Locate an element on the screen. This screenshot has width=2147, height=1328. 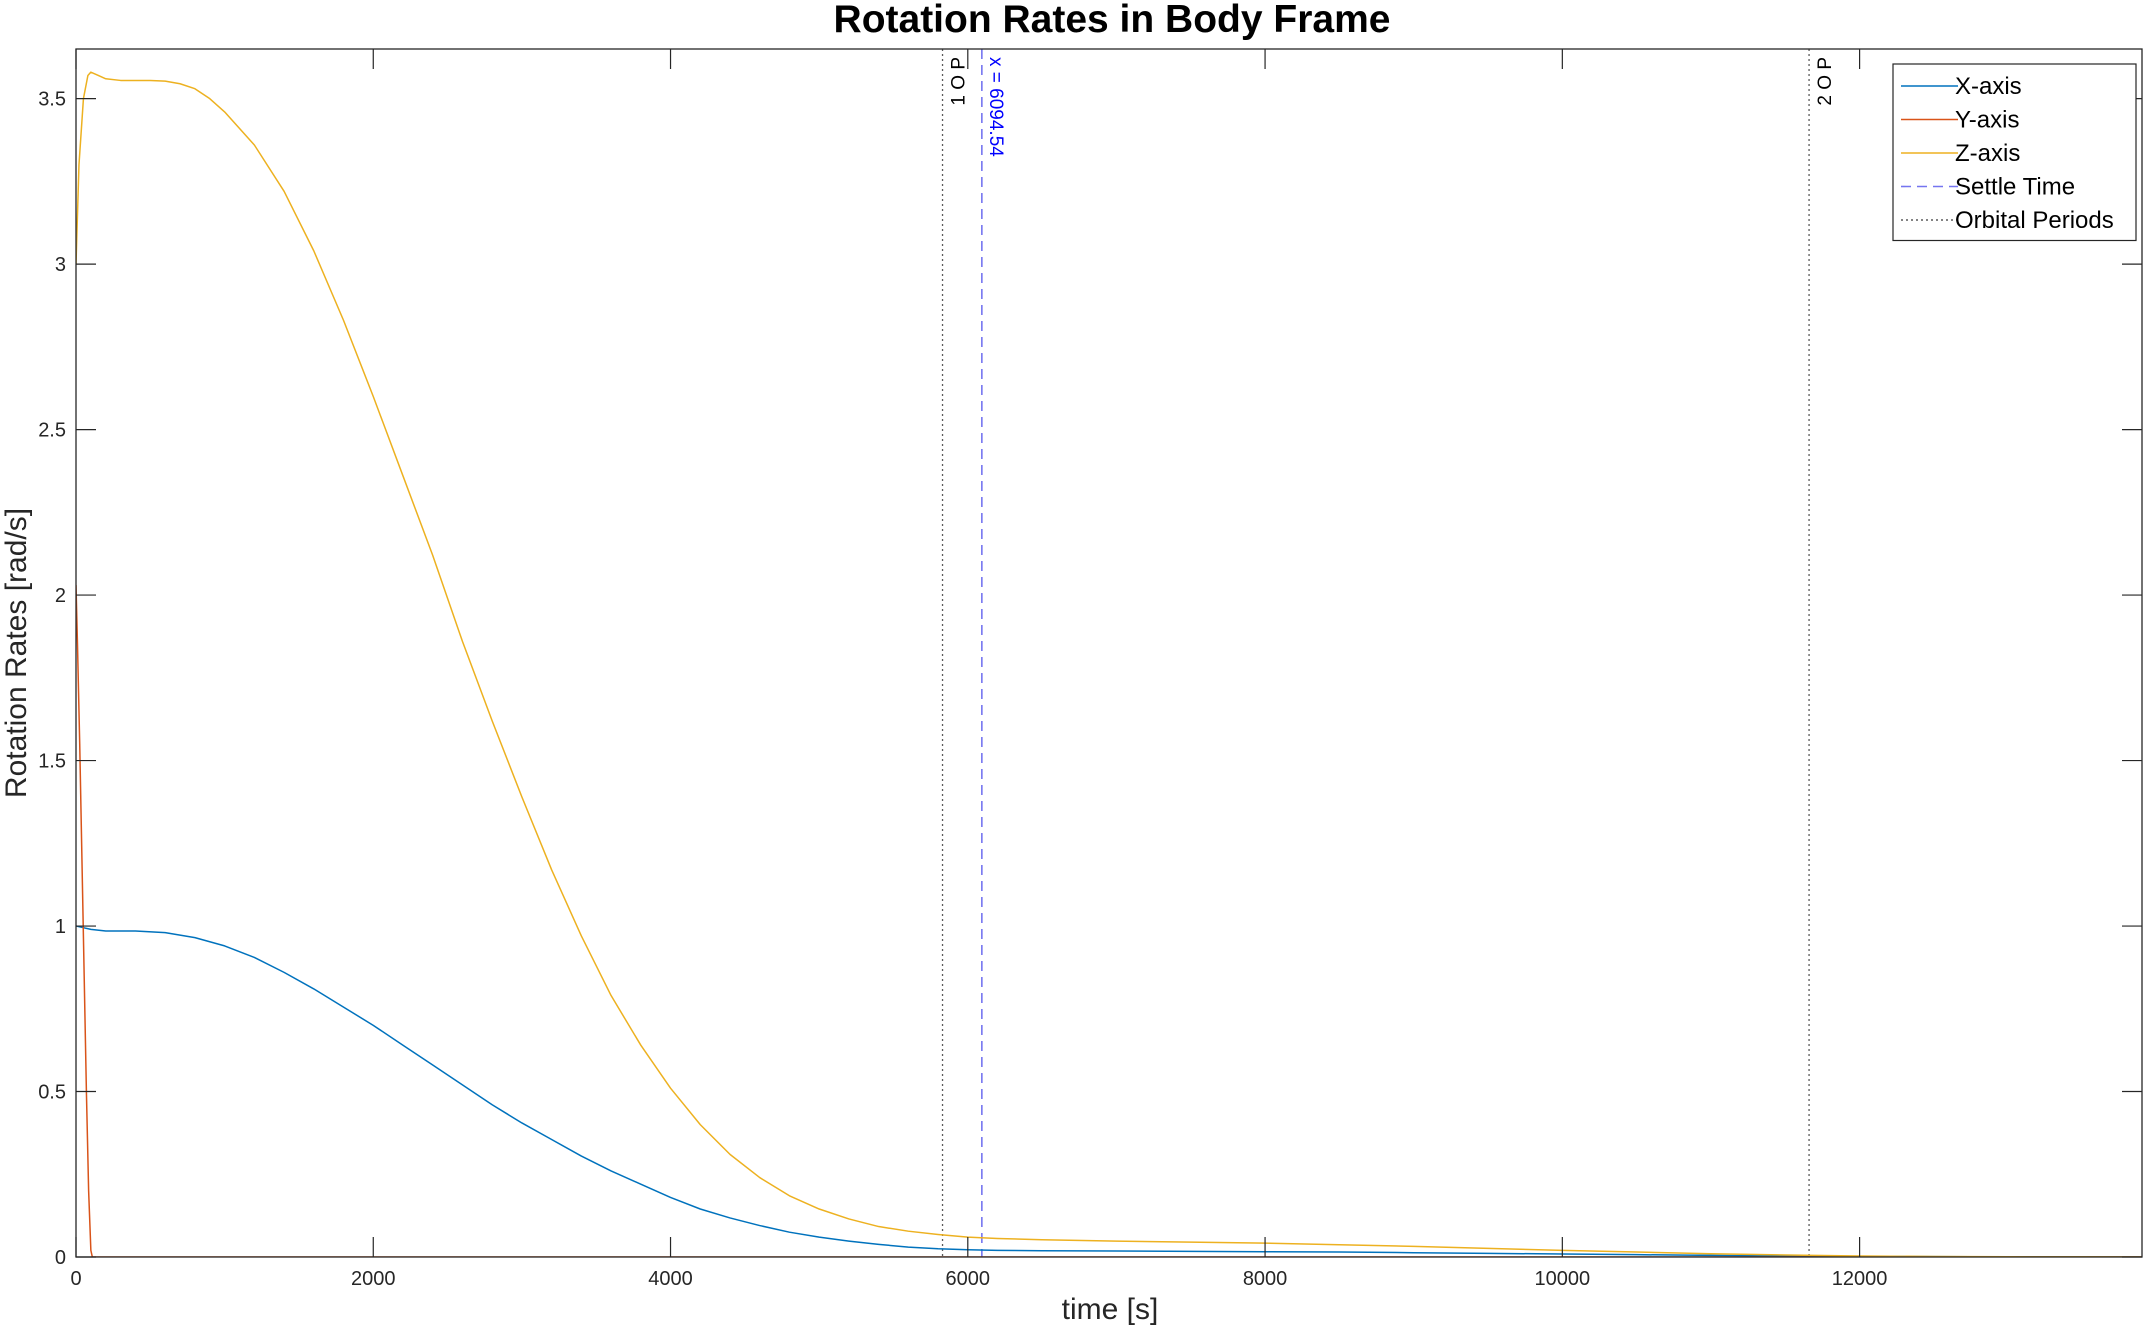
legend-label-orbital-periods: Orbital Periods is located at coordinates (2034, 220).